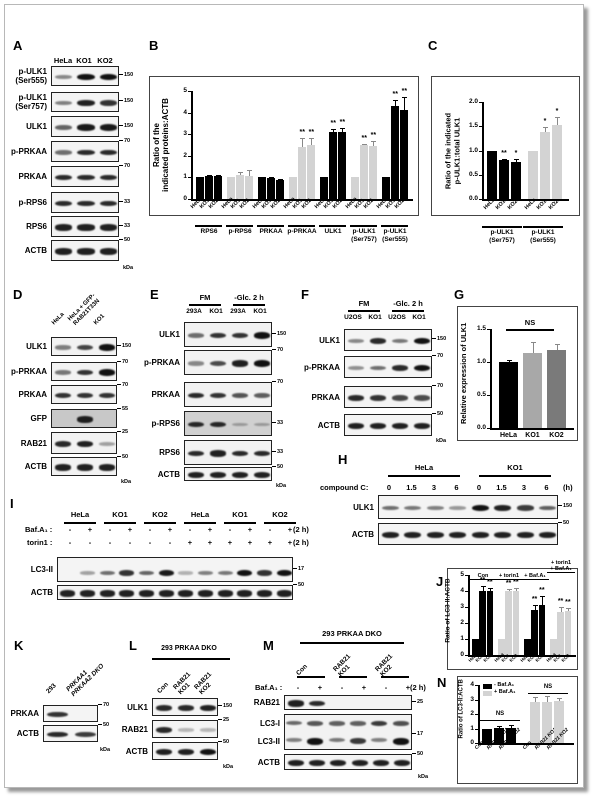 Image resolution: width=600 pixels, height=796 pixels. Describe the element at coordinates (162, 362) in the screenshot. I see `blot-label-e: p-PRKAA` at that location.